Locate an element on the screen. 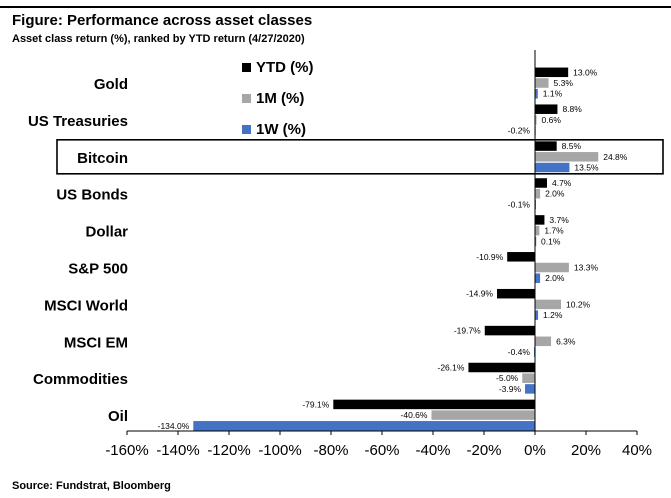 The image size is (671, 498). data-label: -79.1% is located at coordinates (315, 404).